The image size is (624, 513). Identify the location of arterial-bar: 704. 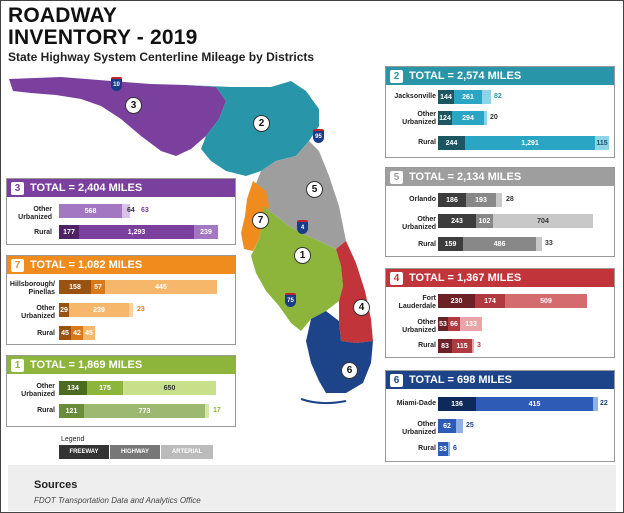
(543, 221).